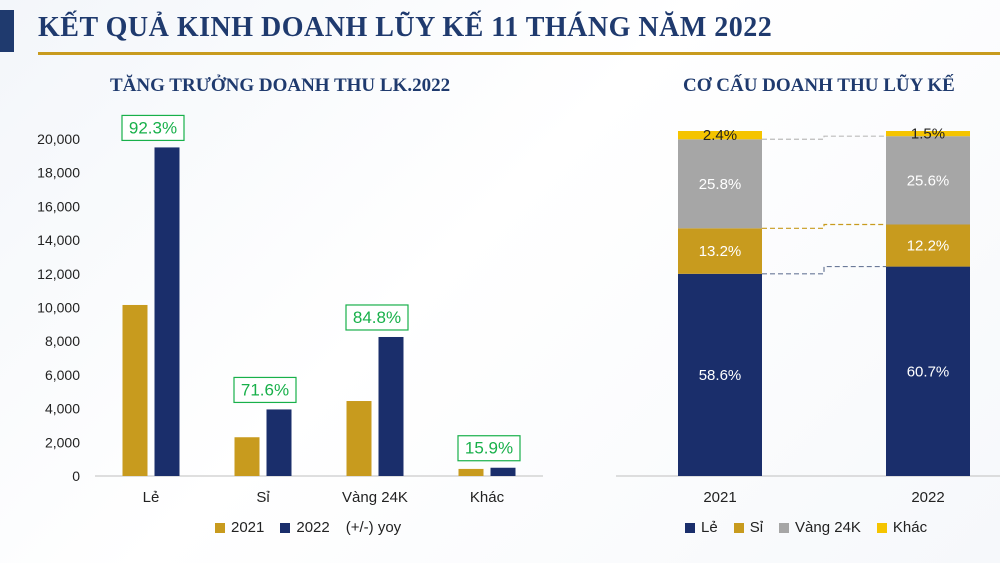 The width and height of the screenshot is (1000, 563). What do you see at coordinates (690, 527) in the screenshot?
I see `legend-swatch-le` at bounding box center [690, 527].